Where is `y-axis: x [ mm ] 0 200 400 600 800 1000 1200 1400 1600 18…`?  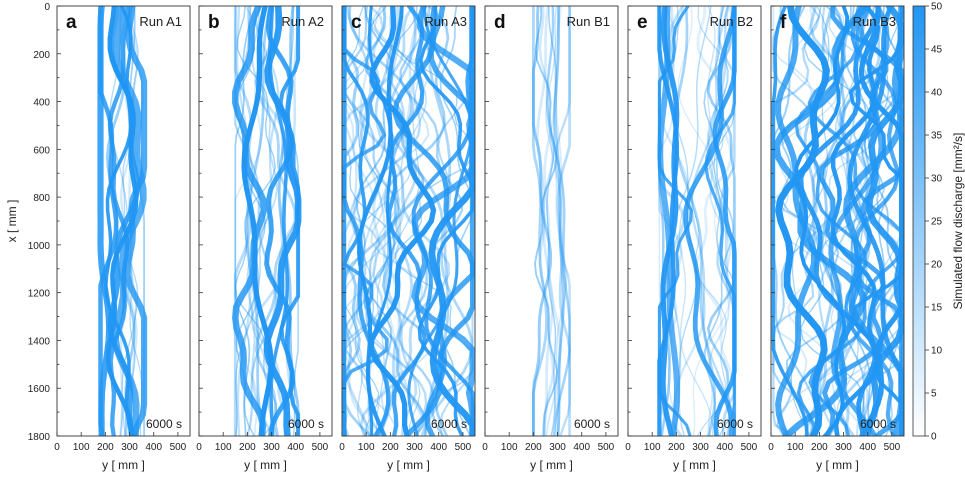 y-axis: x [ mm ] 0 200 400 600 800 1000 1200 1400 1600 18… is located at coordinates (27, 222).